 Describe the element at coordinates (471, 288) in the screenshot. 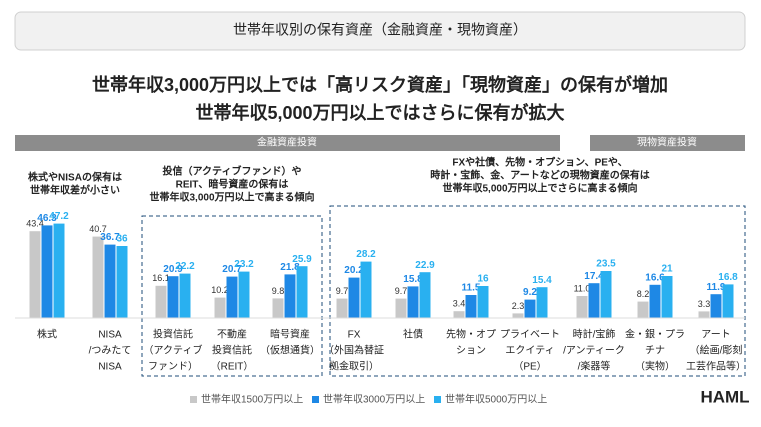

I see `value-label: 11.5` at that location.